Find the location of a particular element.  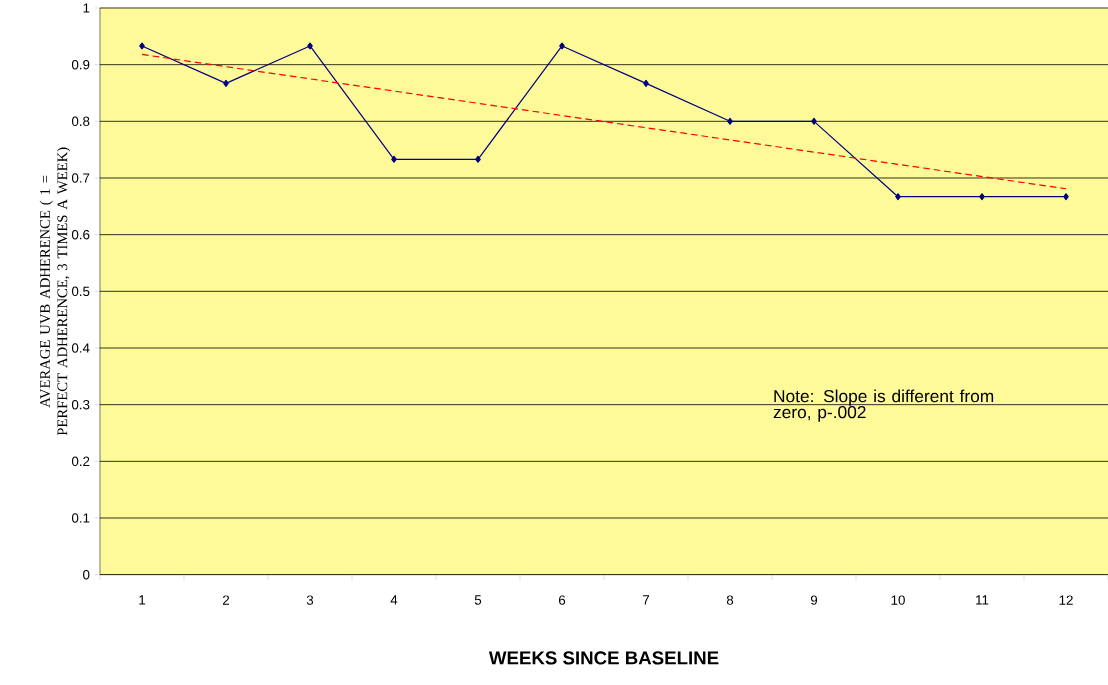

x-tick-label: 4 is located at coordinates (394, 600).